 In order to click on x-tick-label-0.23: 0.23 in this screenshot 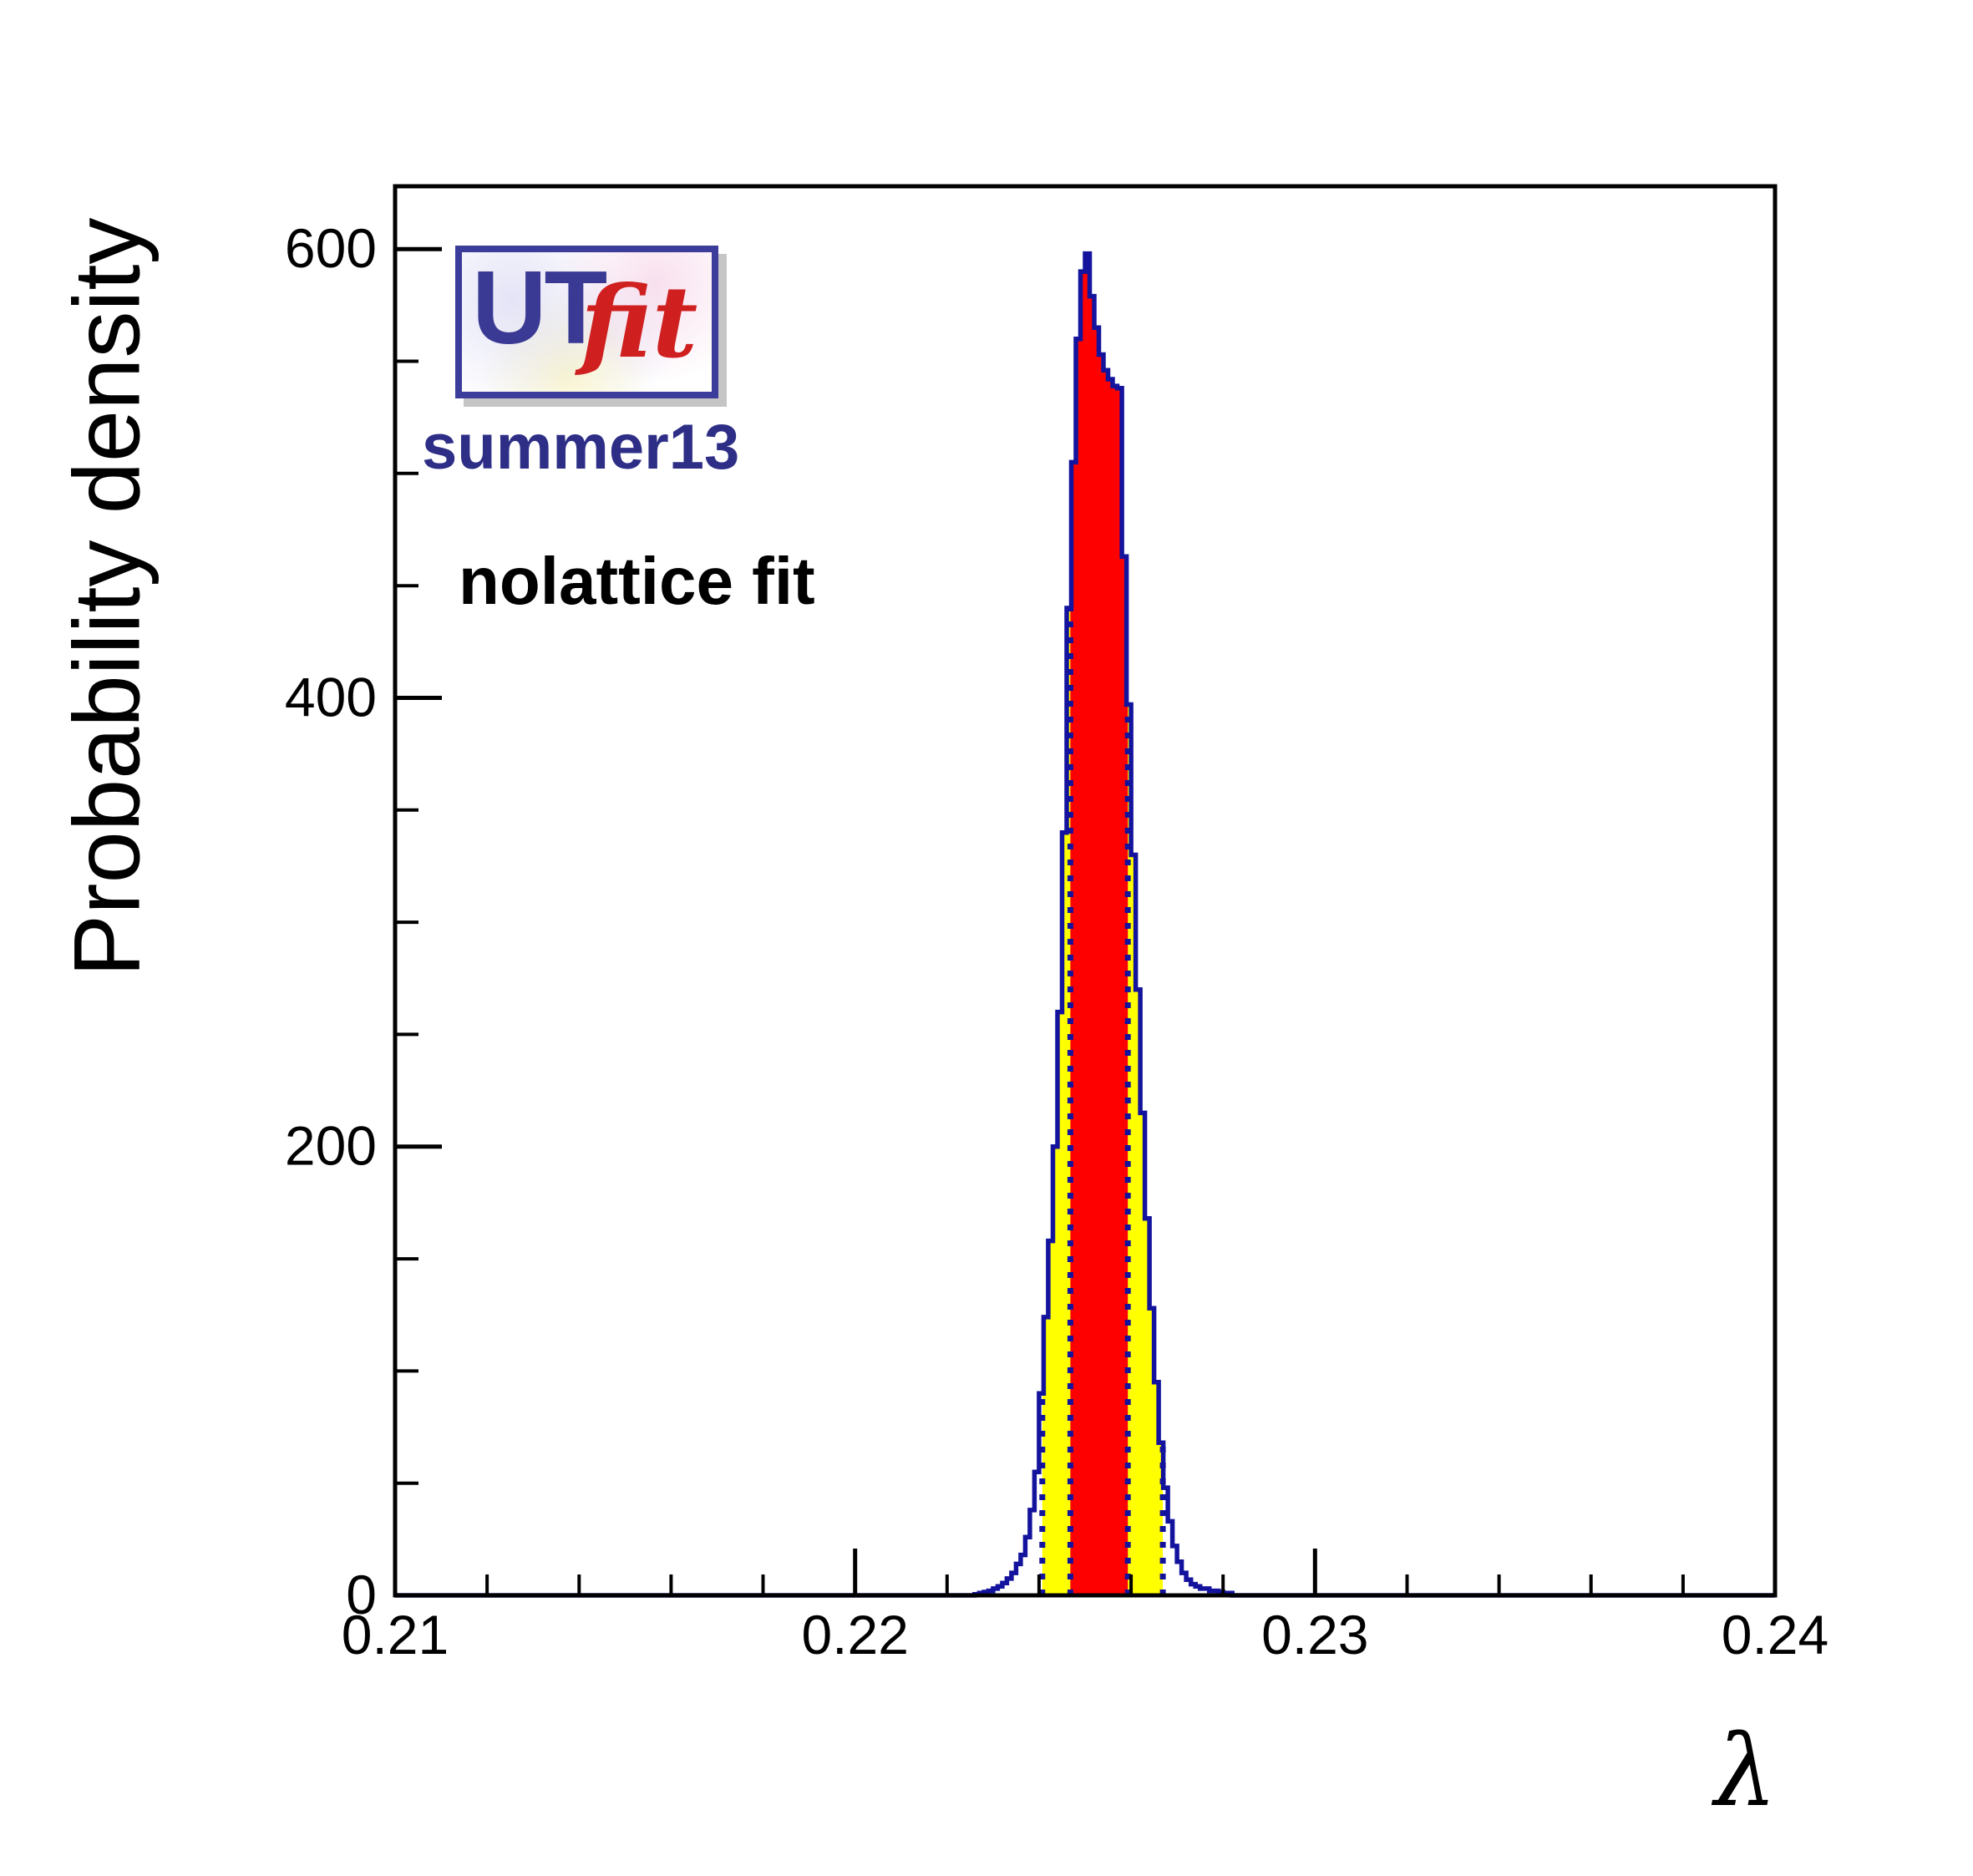, I will do `click(1314, 1635)`.